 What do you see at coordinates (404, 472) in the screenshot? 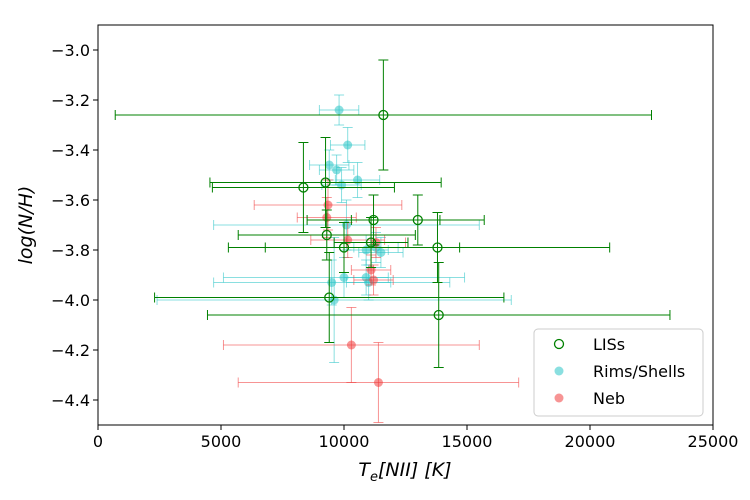
I see `x-axis-label: Te[NII] [K]` at bounding box center [404, 472].